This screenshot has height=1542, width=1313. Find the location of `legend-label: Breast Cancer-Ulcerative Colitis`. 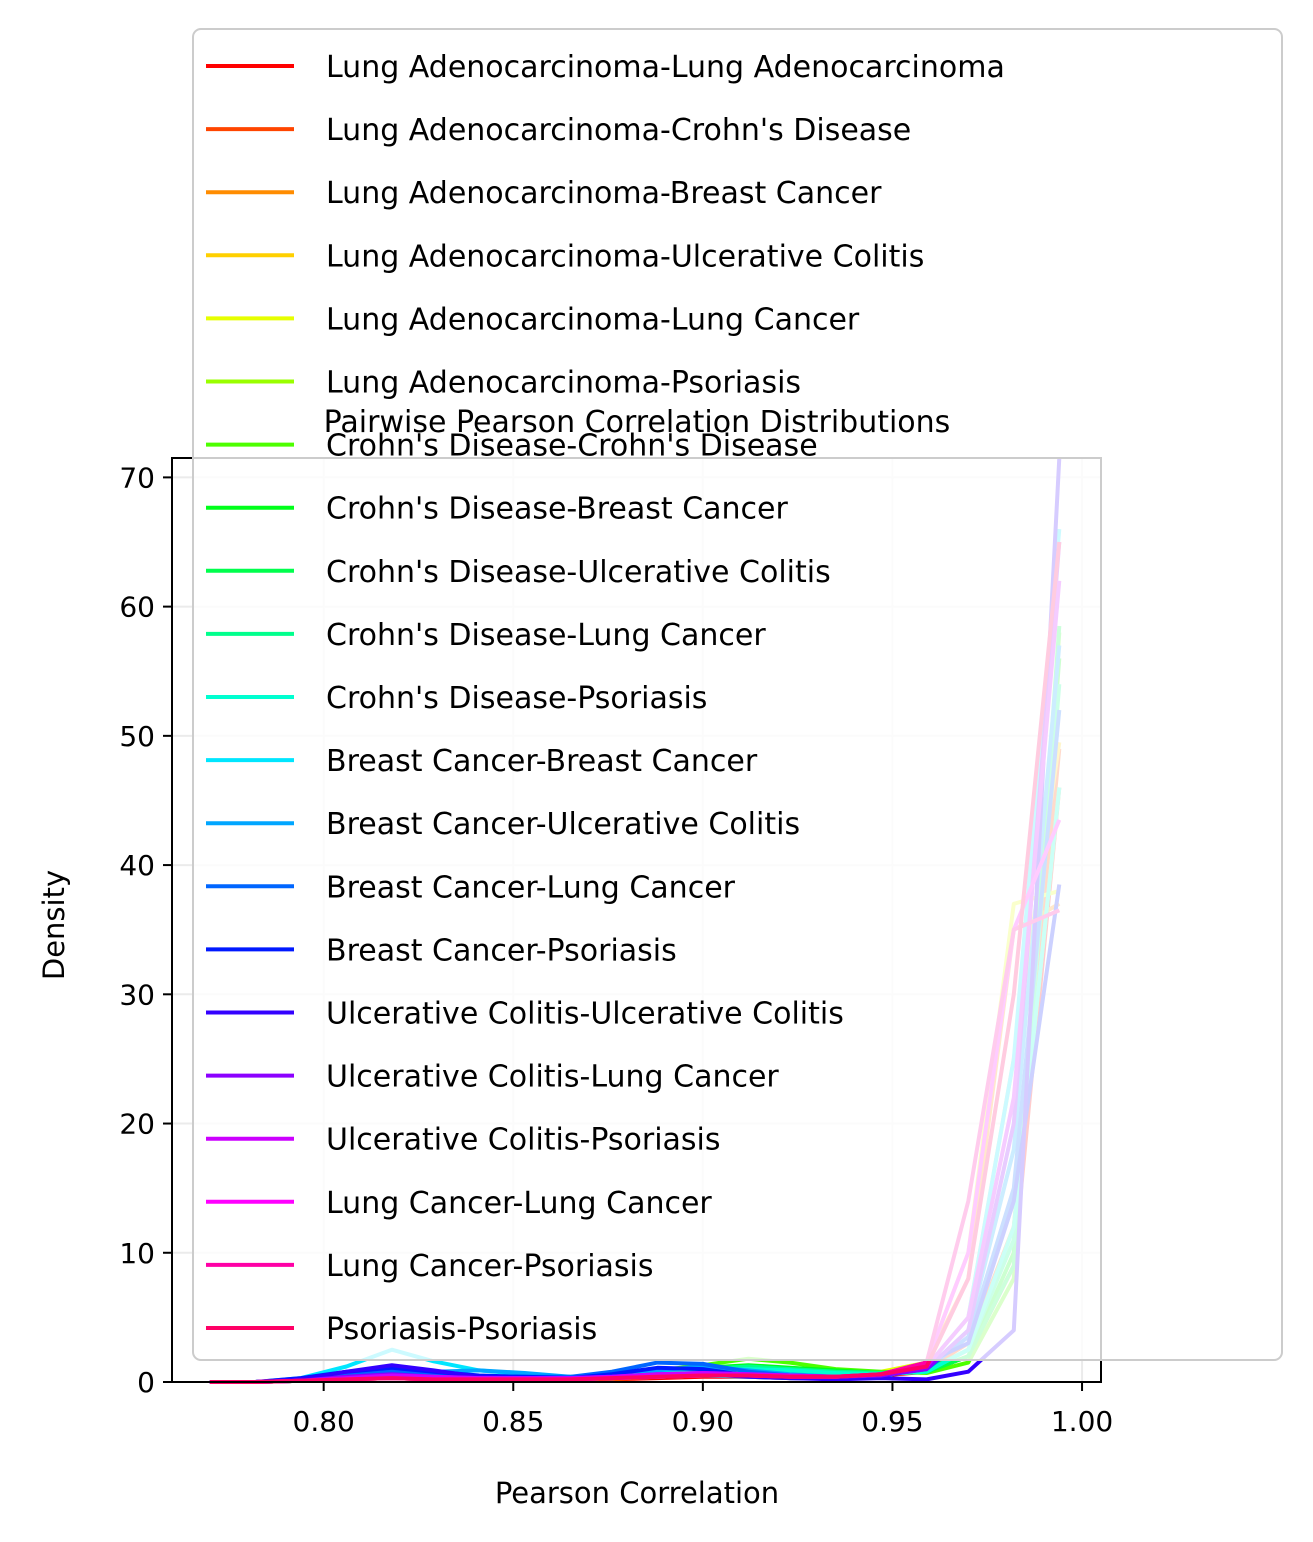

legend-label: Breast Cancer-Ulcerative Colitis is located at coordinates (563, 824).